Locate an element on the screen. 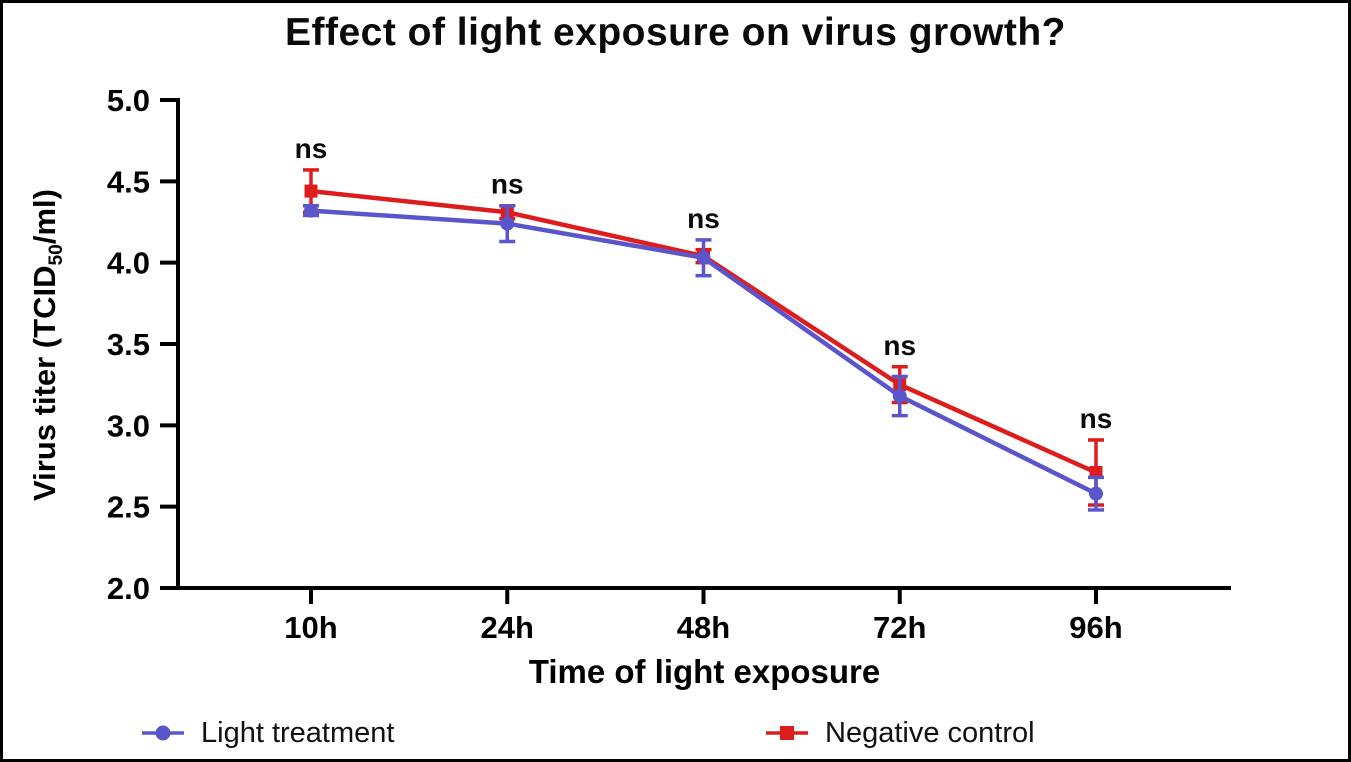 The image size is (1351, 762). legend-marker-circle-icon is located at coordinates (163, 733).